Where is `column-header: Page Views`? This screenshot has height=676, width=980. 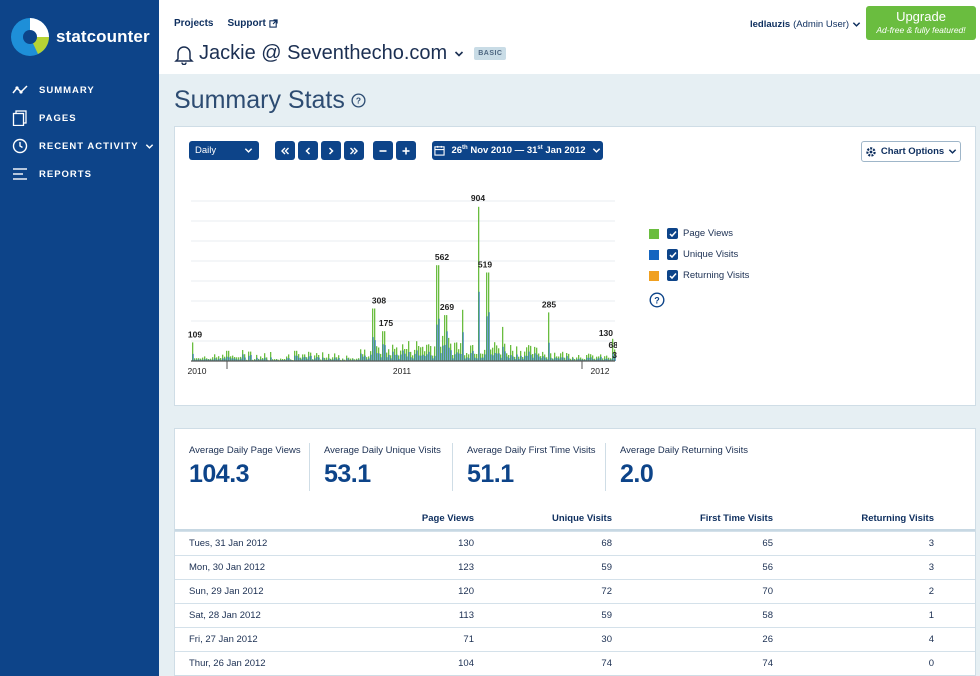 column-header: Page Views is located at coordinates (447, 518).